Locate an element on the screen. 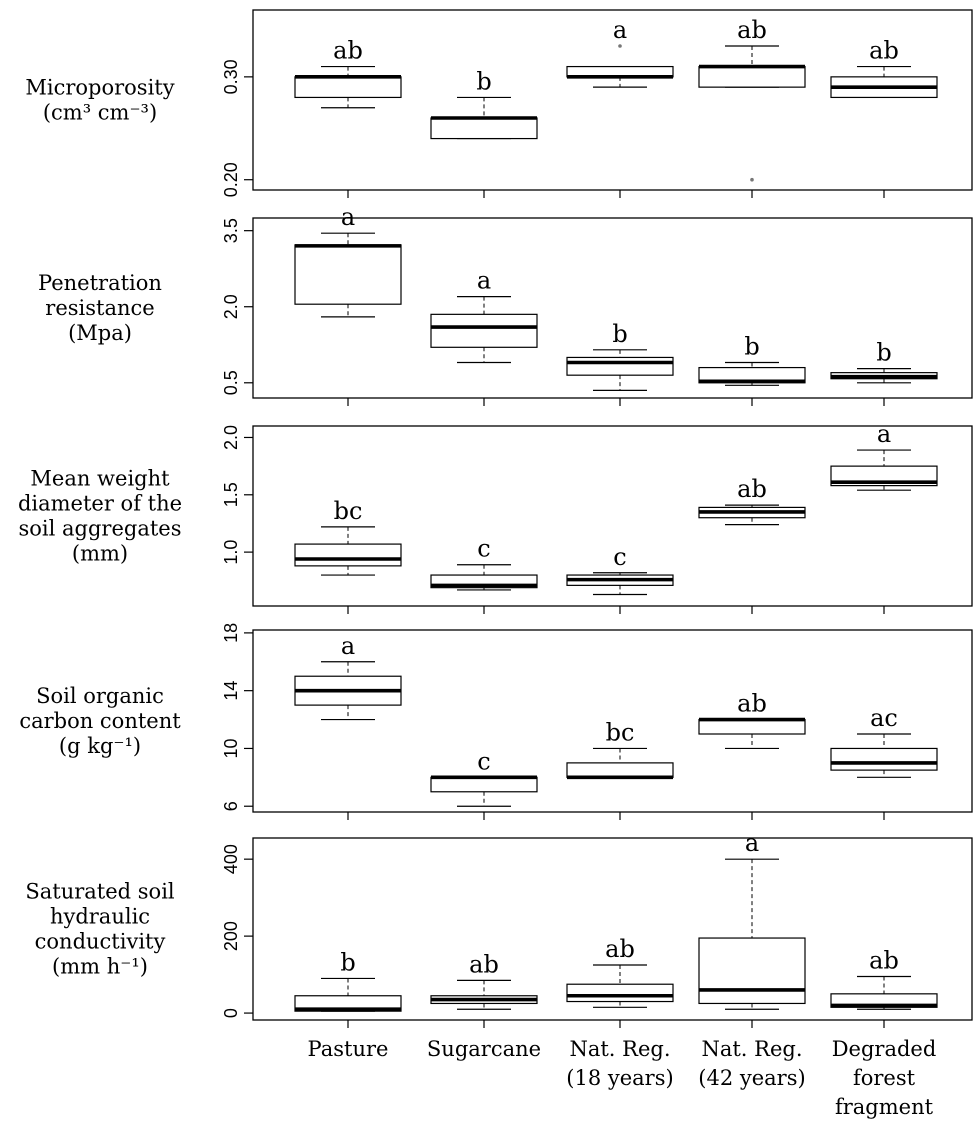 This screenshot has width=974, height=1126. y-tick-label: 1.5 is located at coordinates (231, 494).